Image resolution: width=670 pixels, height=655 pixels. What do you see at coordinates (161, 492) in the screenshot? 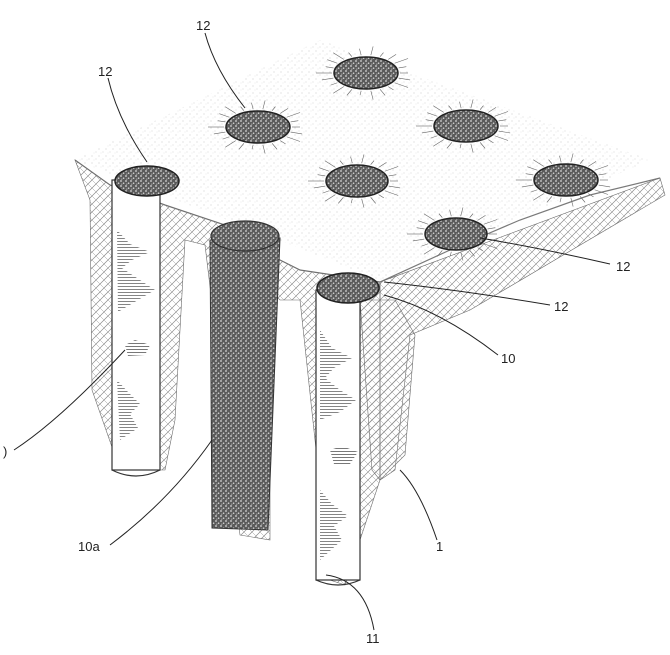
I see `leader-10a` at bounding box center [161, 492].